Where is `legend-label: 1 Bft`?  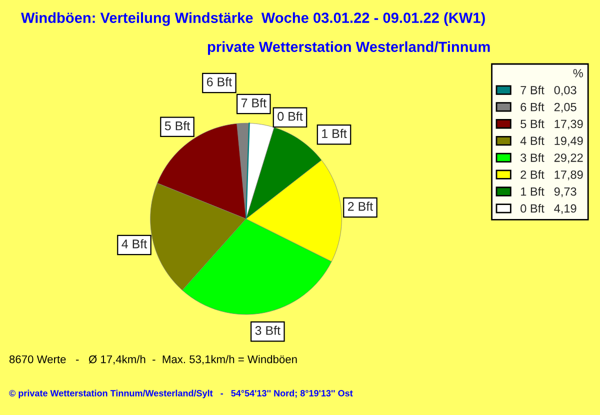
legend-label: 1 Bft is located at coordinates (532, 191).